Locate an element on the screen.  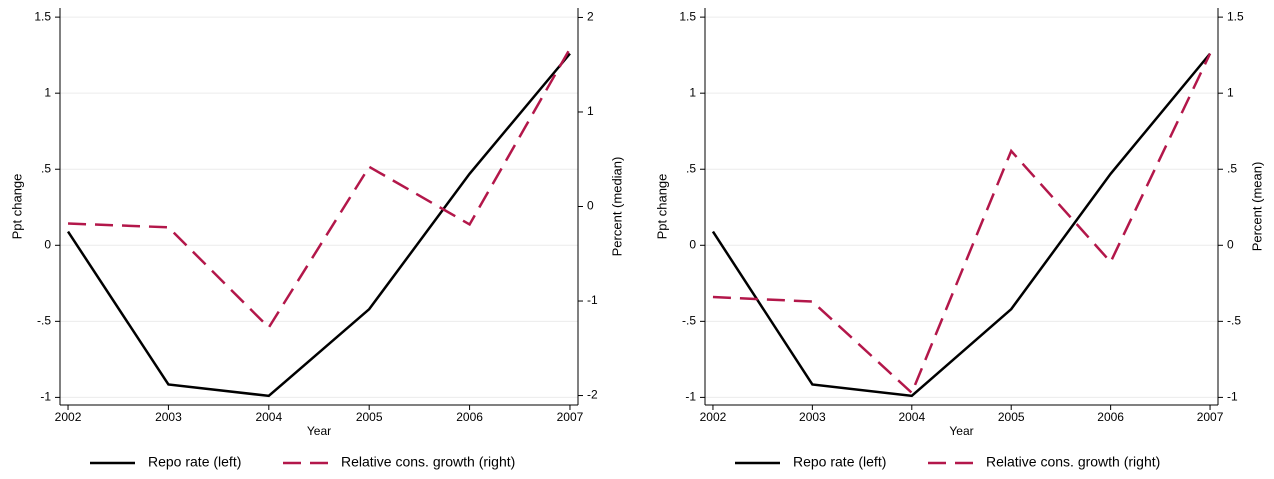
y2-tick-label: -.5 is located at coordinates (1234, 321).